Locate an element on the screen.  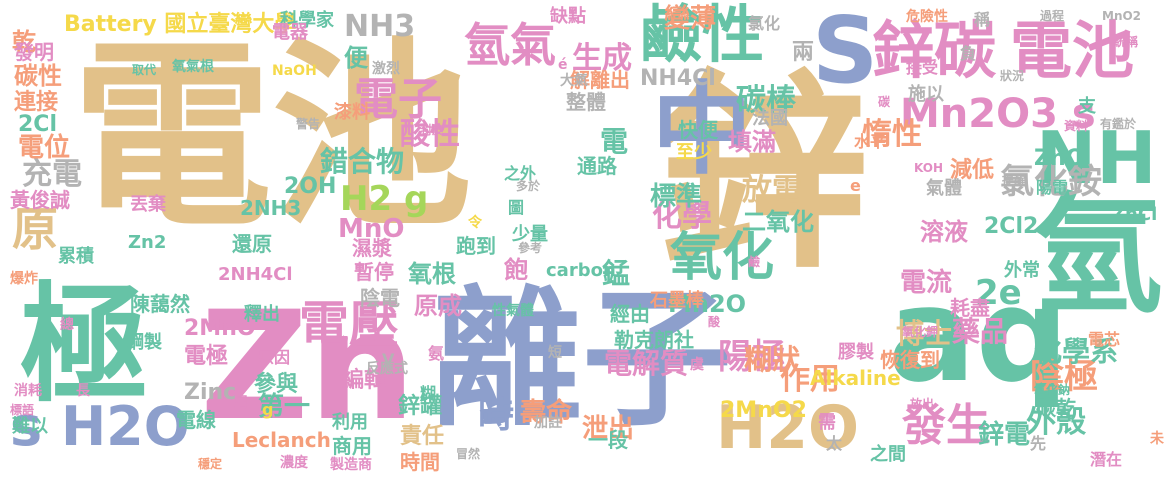
cloud-word: V is located at coordinates (388, 359).